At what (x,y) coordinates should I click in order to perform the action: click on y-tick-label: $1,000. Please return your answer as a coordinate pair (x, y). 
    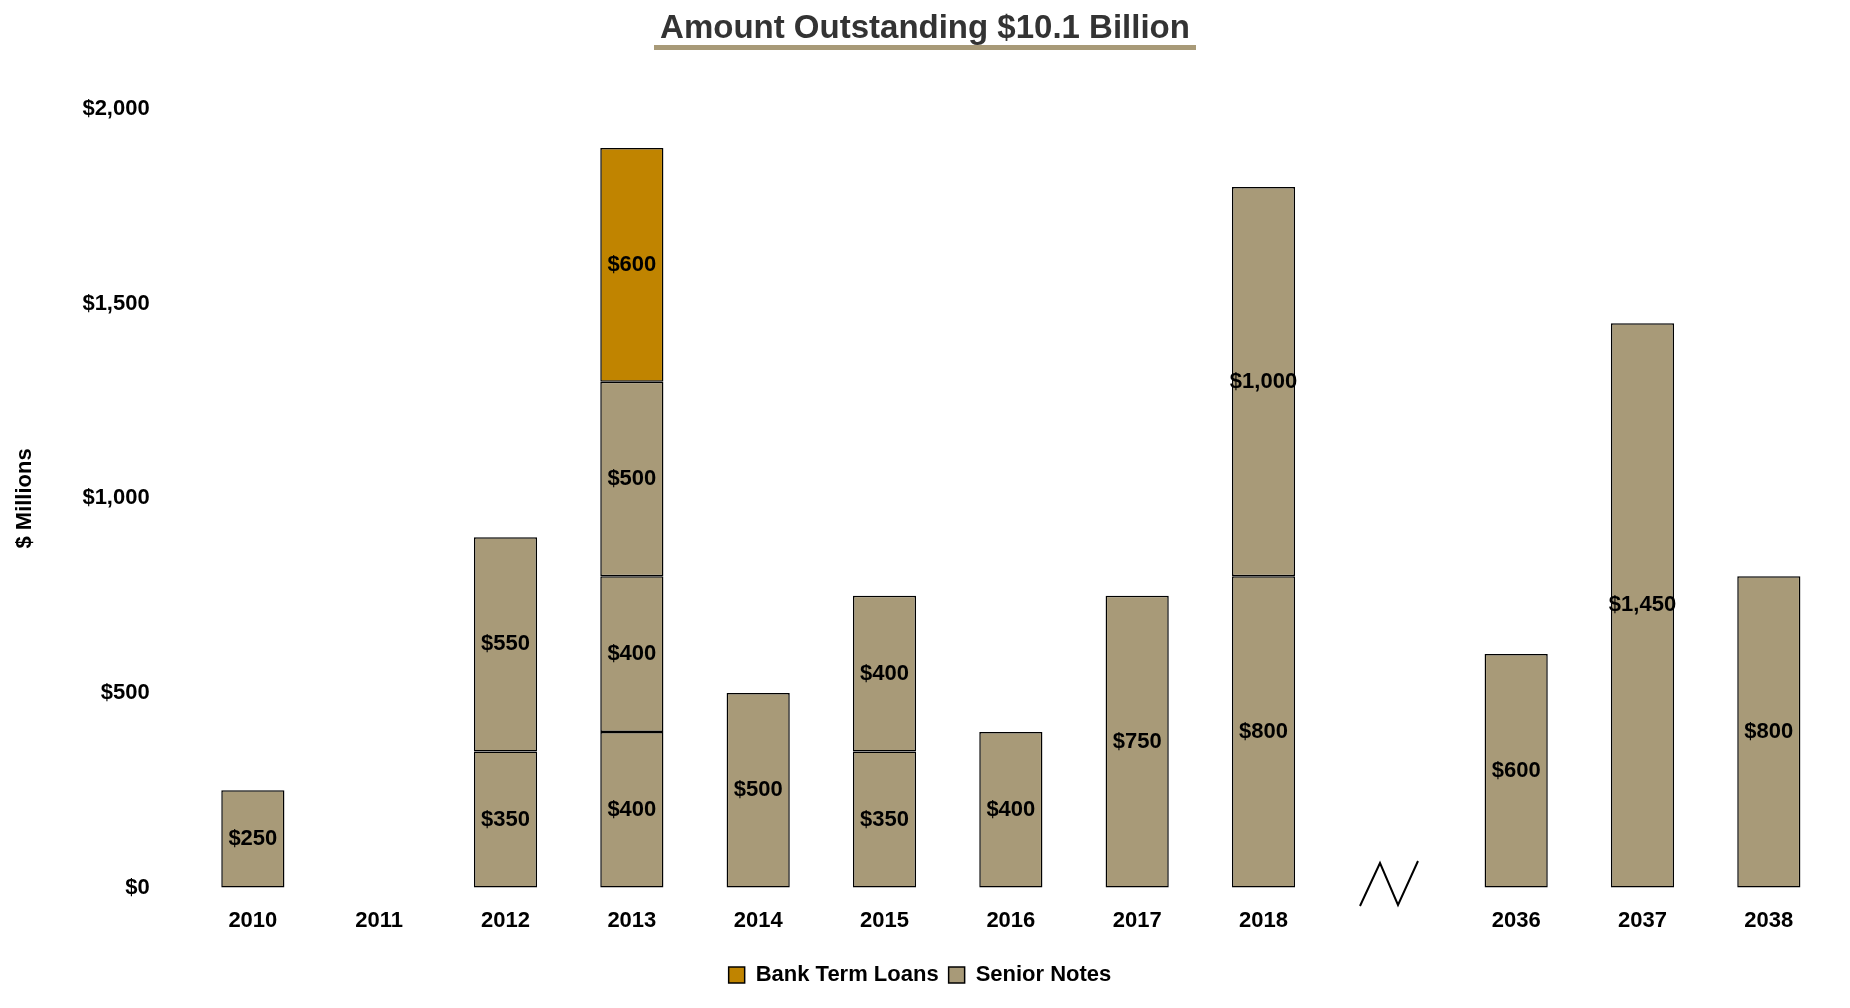
    Looking at the image, I should click on (116, 497).